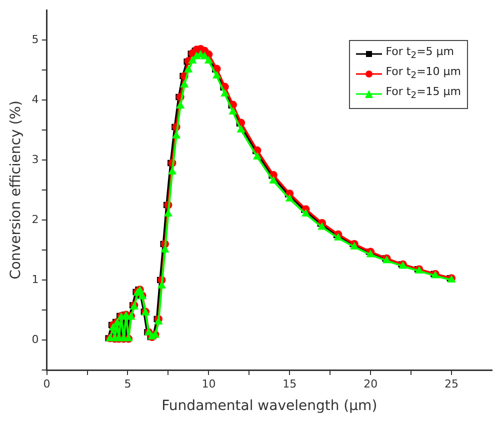 Image resolution: width=498 pixels, height=423 pixels. What do you see at coordinates (35, 219) in the screenshot?
I see `y-tick-label: 2` at bounding box center [35, 219].